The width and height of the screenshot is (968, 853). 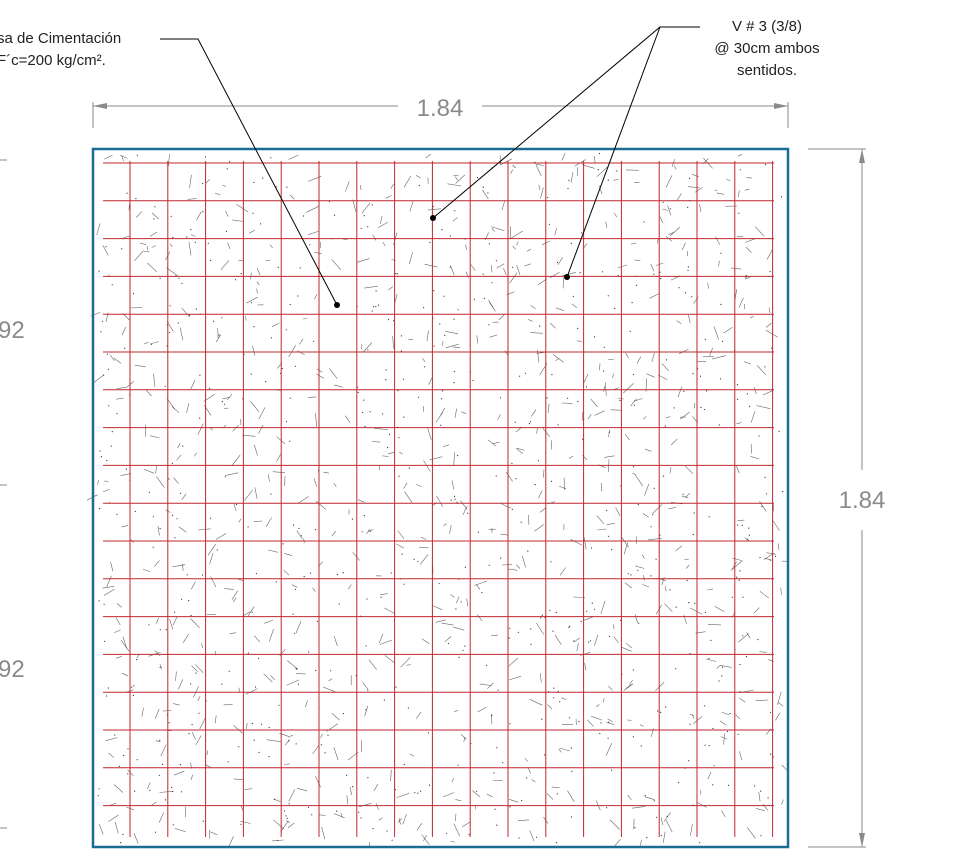 What do you see at coordinates (53, 60) in the screenshot?
I see `slab-annotation-line2: F´c=200 kg/cm².` at bounding box center [53, 60].